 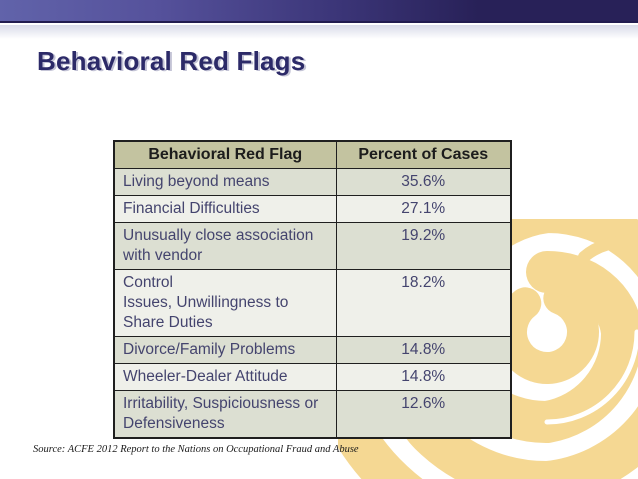 I want to click on page-title: Behavioral Red Flags, so click(x=171, y=61).